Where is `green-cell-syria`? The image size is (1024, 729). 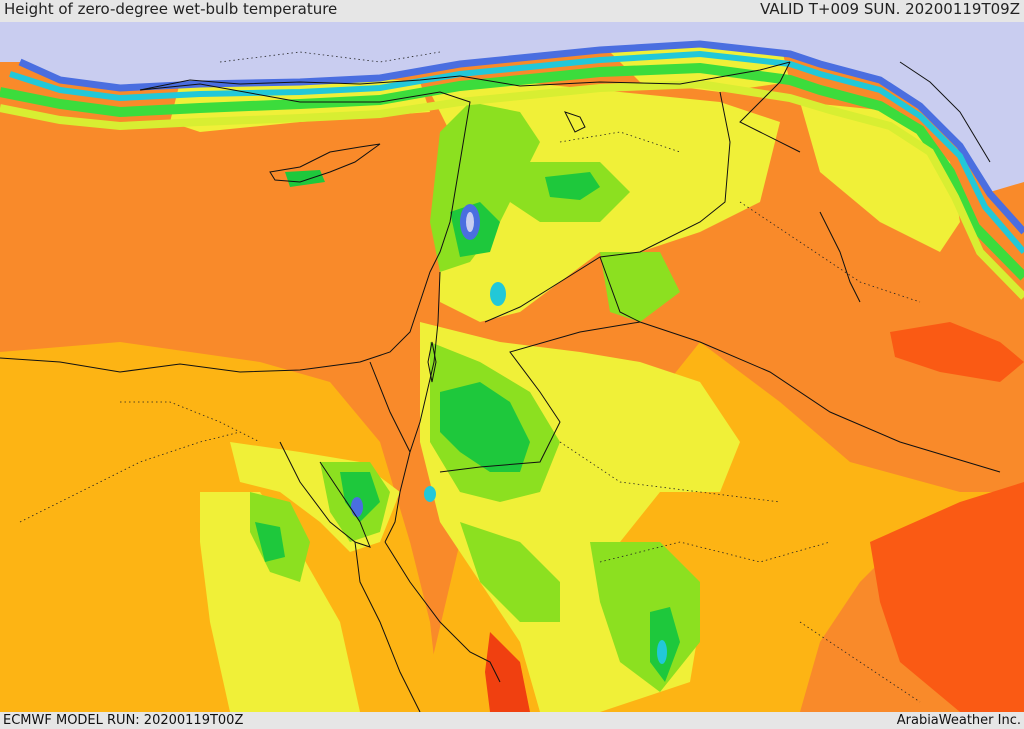
green-cell-syria is located at coordinates (572, 186).